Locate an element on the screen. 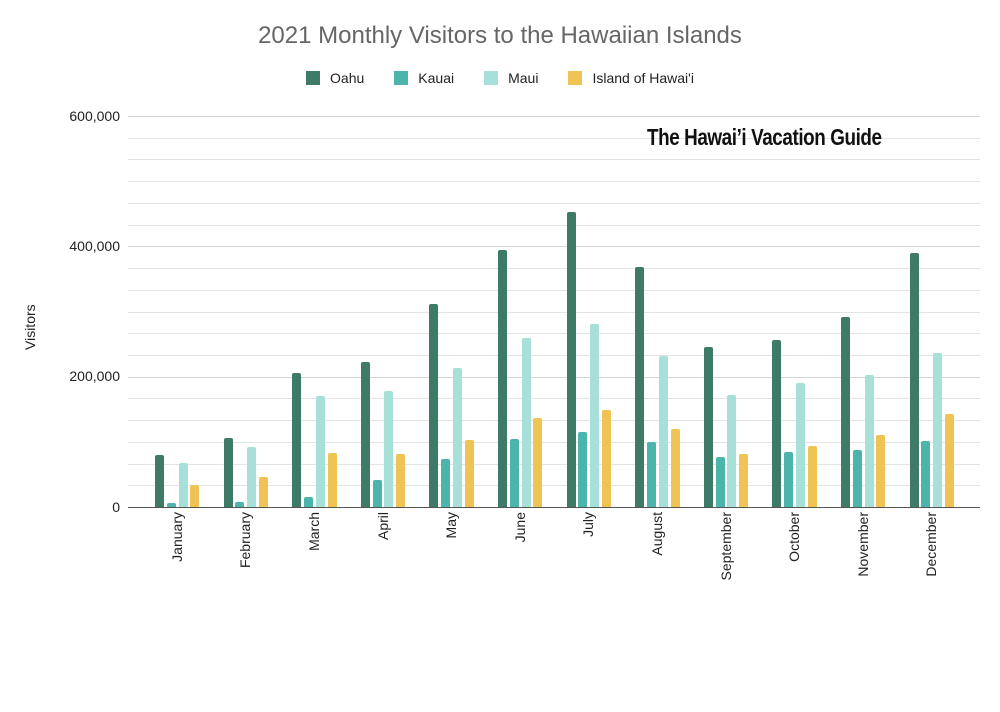 This screenshot has width=1000, height=712. x-tick-label: April is located at coordinates (382, 526).